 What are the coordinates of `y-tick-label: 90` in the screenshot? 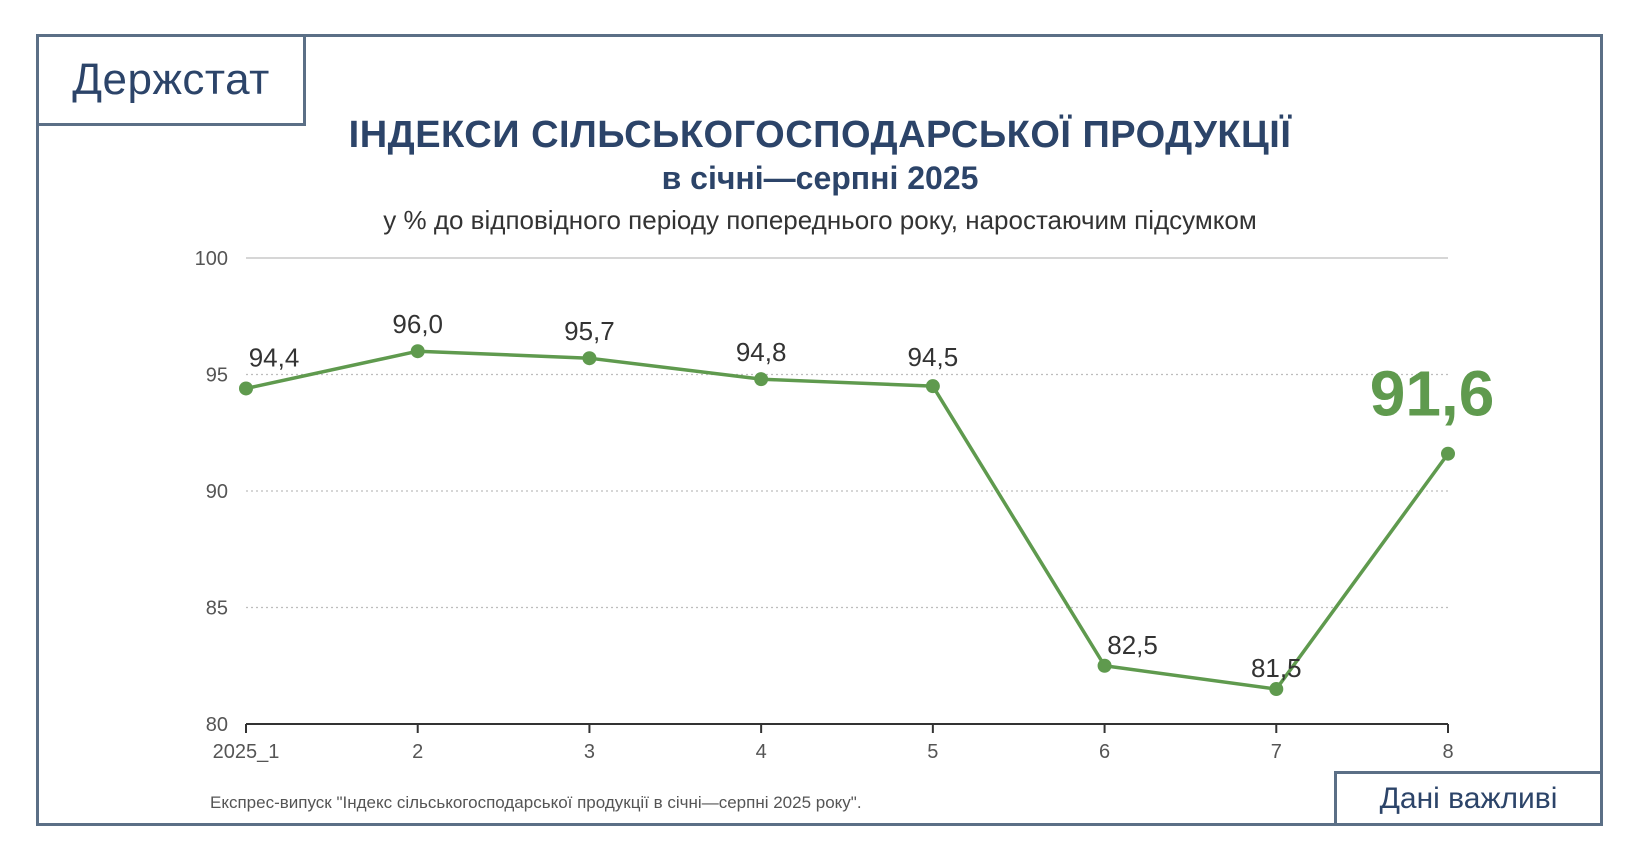 It's located at (217, 492).